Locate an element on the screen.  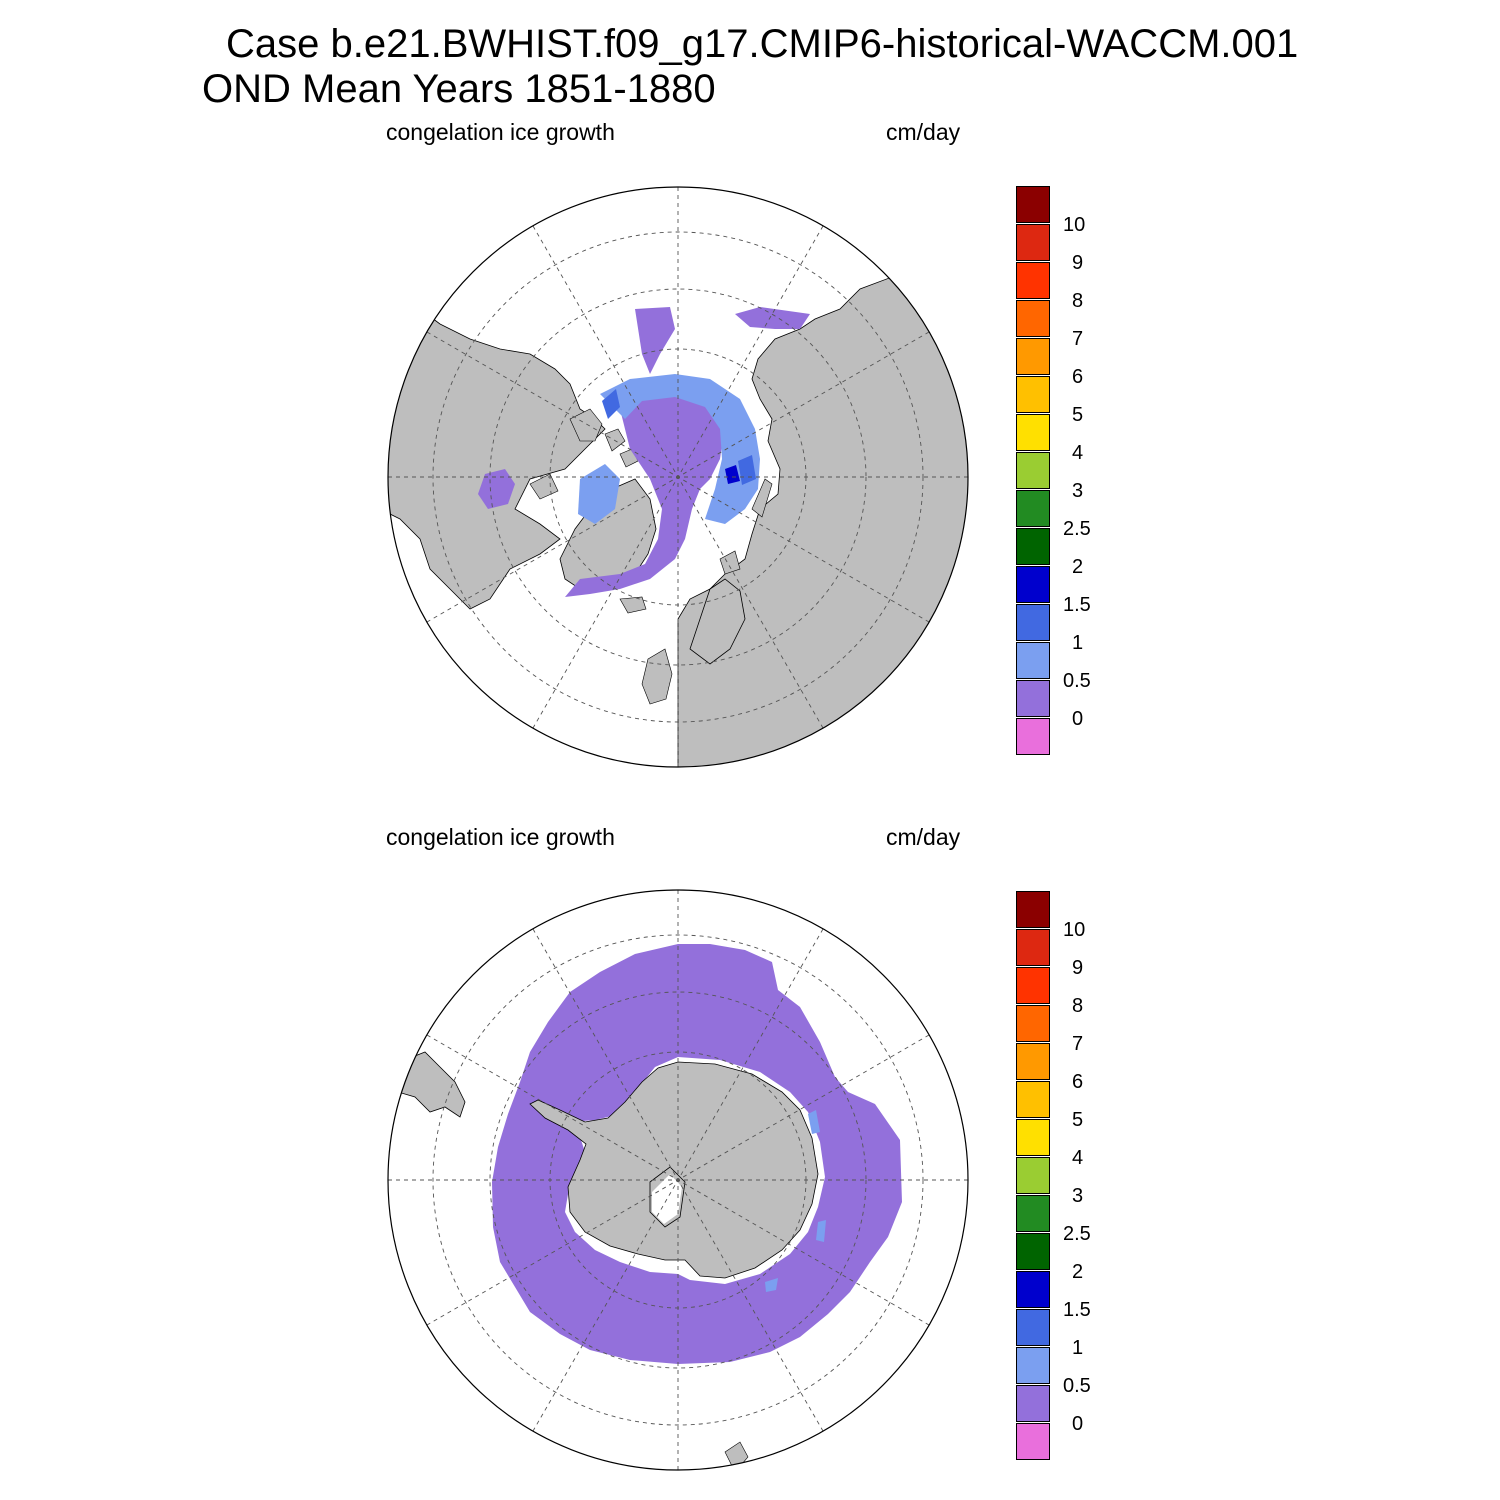
north-units-label: cm/day is located at coordinates (923, 132).